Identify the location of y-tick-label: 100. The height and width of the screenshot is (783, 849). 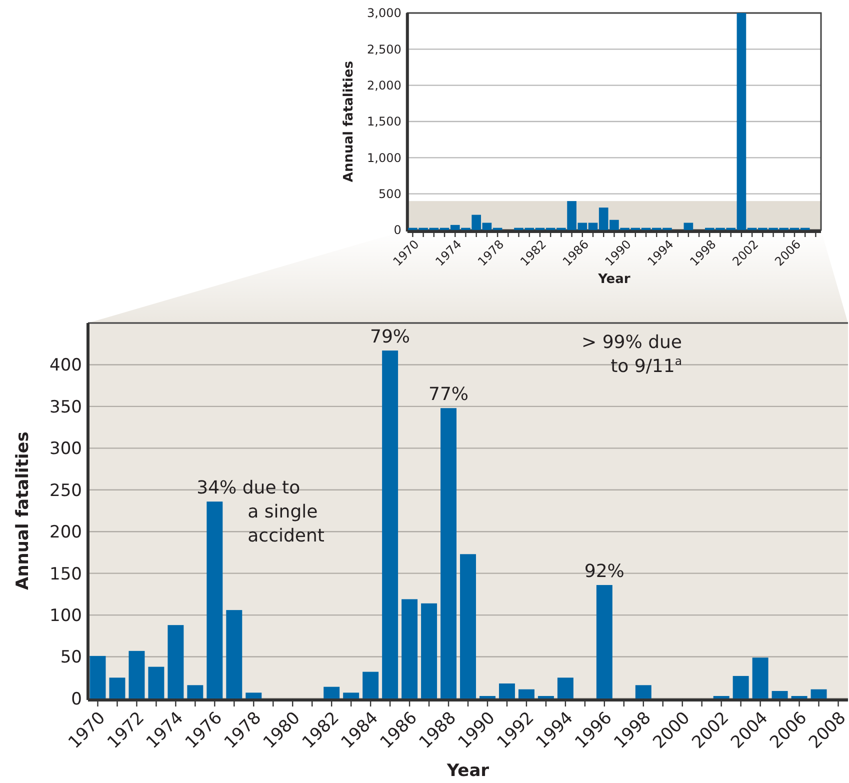
(66, 616).